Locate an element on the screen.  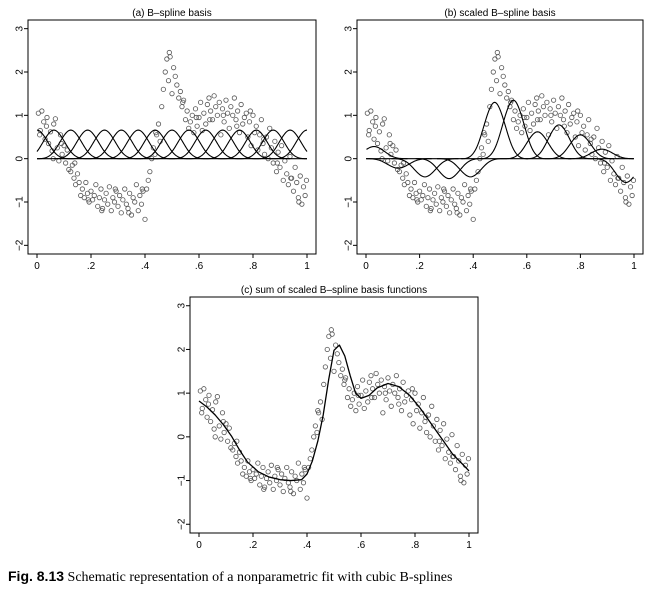
x-tick-label: 0 is located at coordinates (199, 545).